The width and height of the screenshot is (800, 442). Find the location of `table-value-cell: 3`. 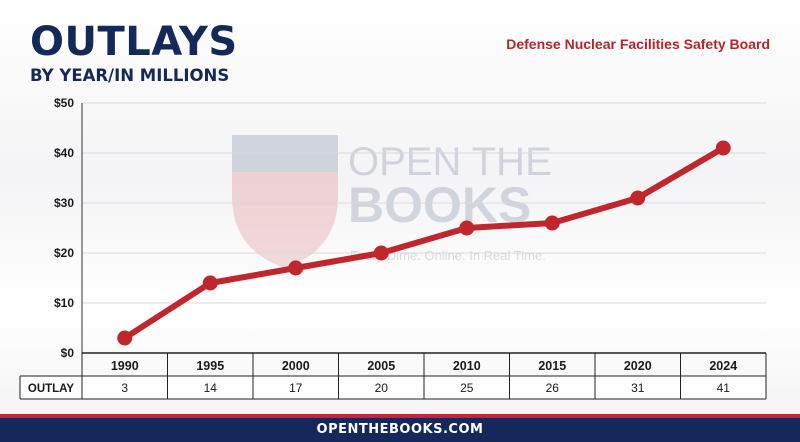

table-value-cell: 3 is located at coordinates (124, 388).